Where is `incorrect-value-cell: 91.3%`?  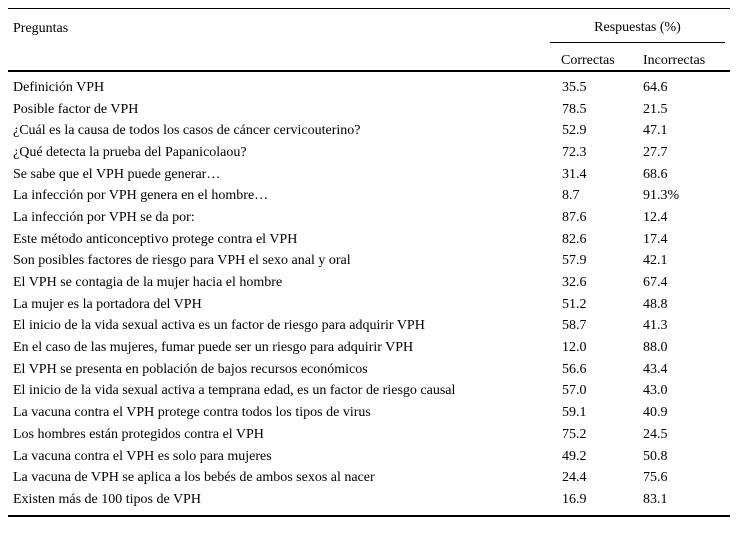 incorrect-value-cell: 91.3% is located at coordinates (661, 196).